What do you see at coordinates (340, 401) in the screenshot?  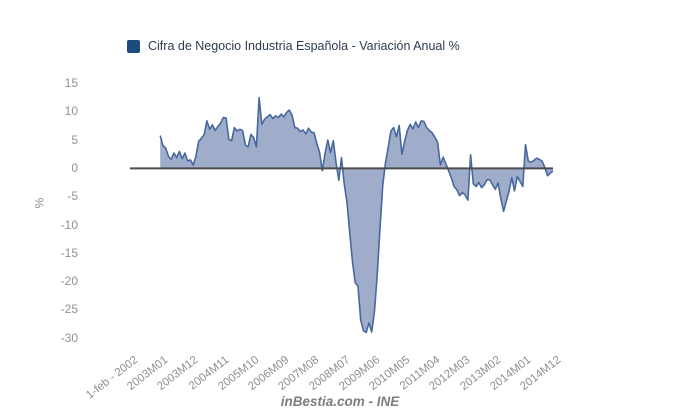 I see `footer-credit: inBestia.com - INE` at bounding box center [340, 401].